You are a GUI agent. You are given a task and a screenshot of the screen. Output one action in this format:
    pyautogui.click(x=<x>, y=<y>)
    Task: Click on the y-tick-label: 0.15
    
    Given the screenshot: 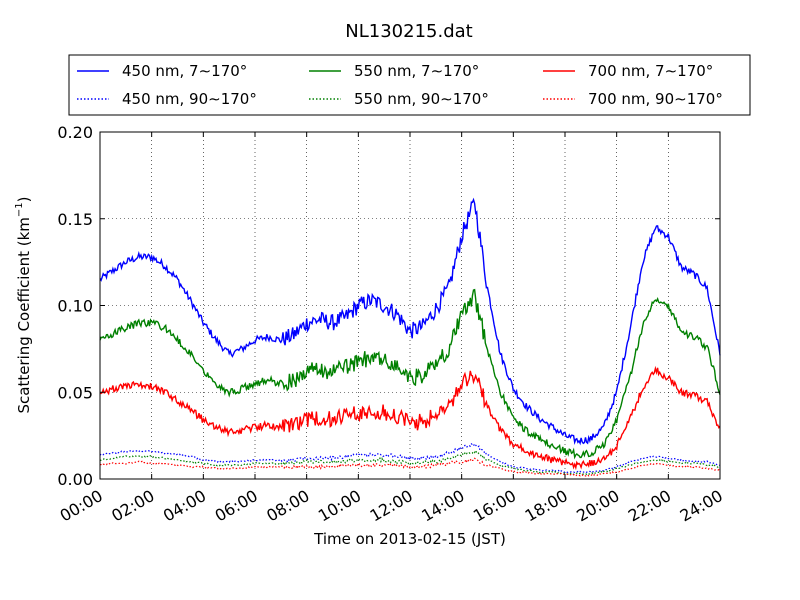 What is the action you would take?
    pyautogui.click(x=75, y=219)
    